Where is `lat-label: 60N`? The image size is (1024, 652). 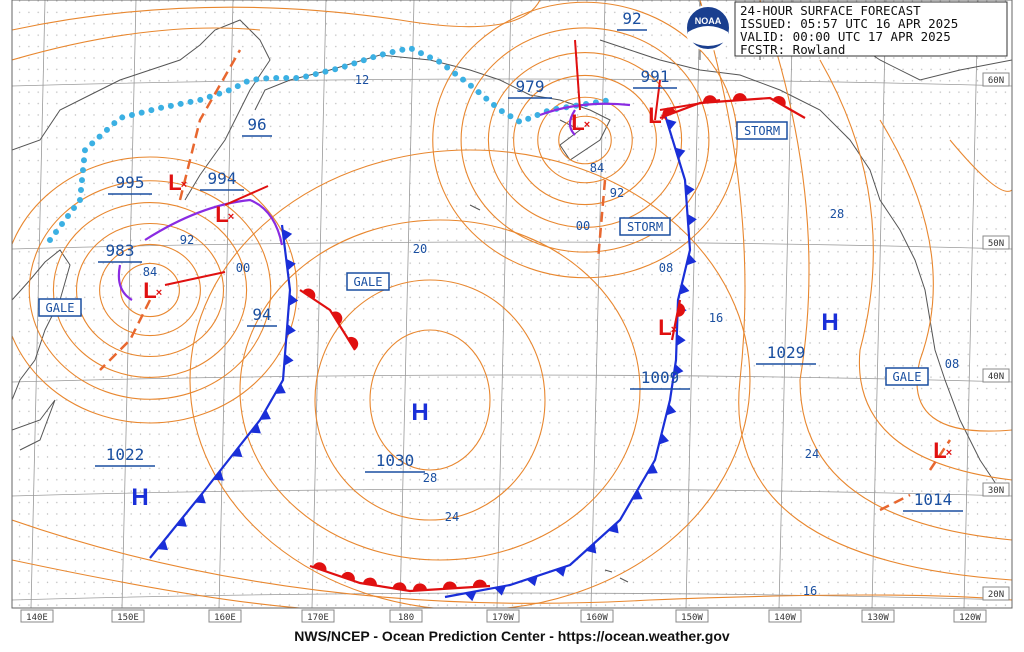
lat-label: 60N is located at coordinates (996, 81).